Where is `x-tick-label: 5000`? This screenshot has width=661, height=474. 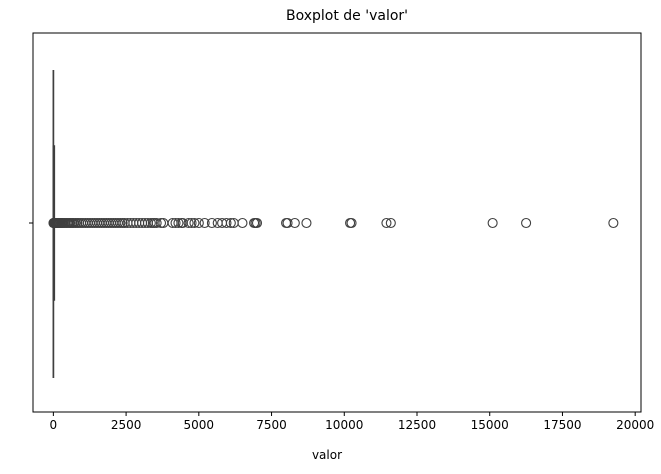
x-tick-label: 5000 is located at coordinates (199, 425).